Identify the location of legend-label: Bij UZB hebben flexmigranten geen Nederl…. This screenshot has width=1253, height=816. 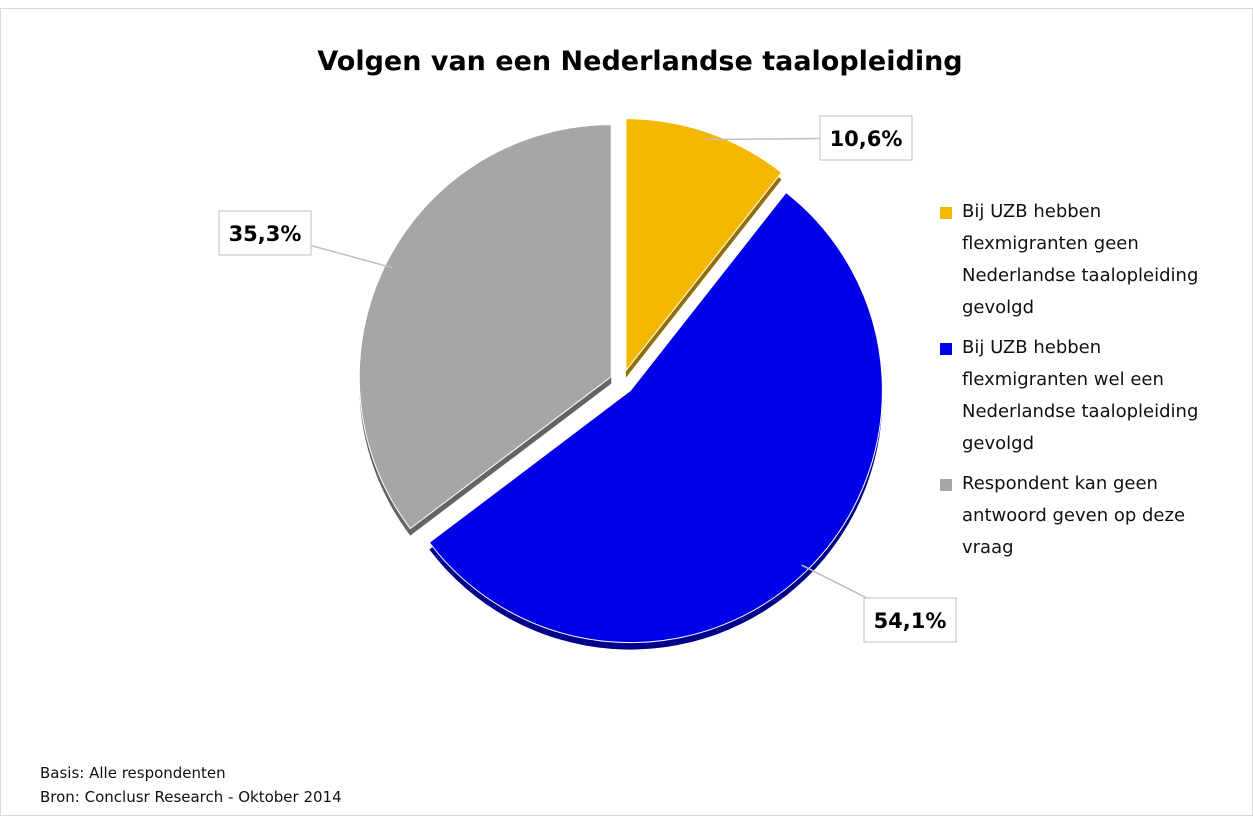
(1080, 259).